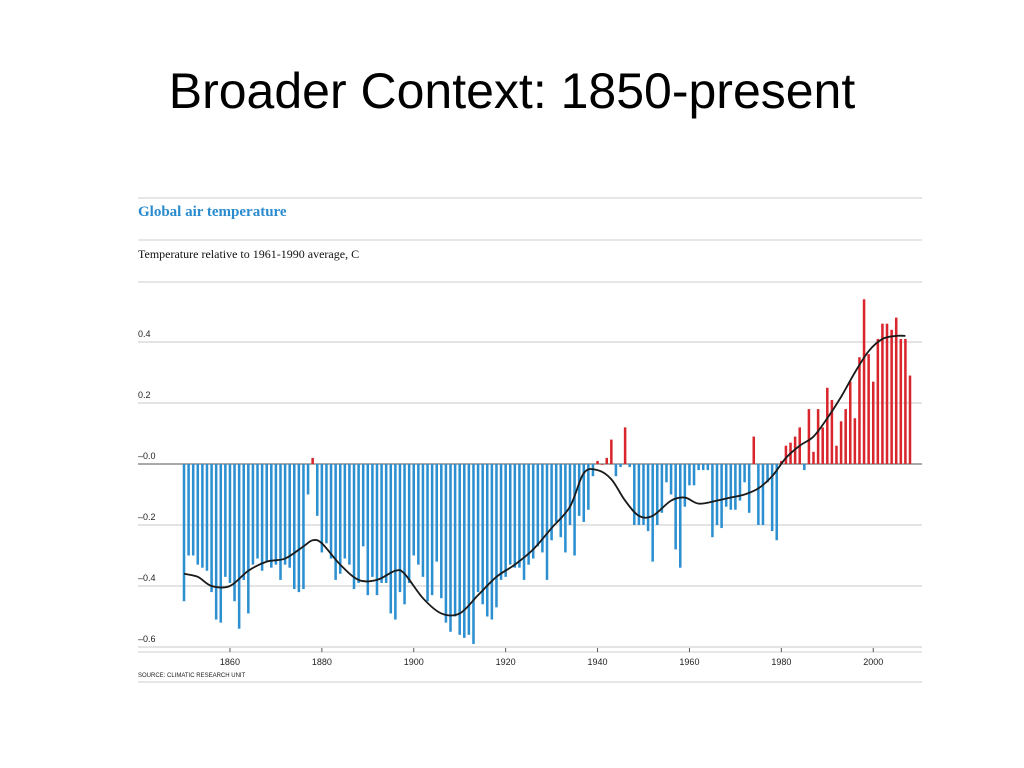 The image size is (1024, 768). I want to click on bar-1904, so click(432, 530).